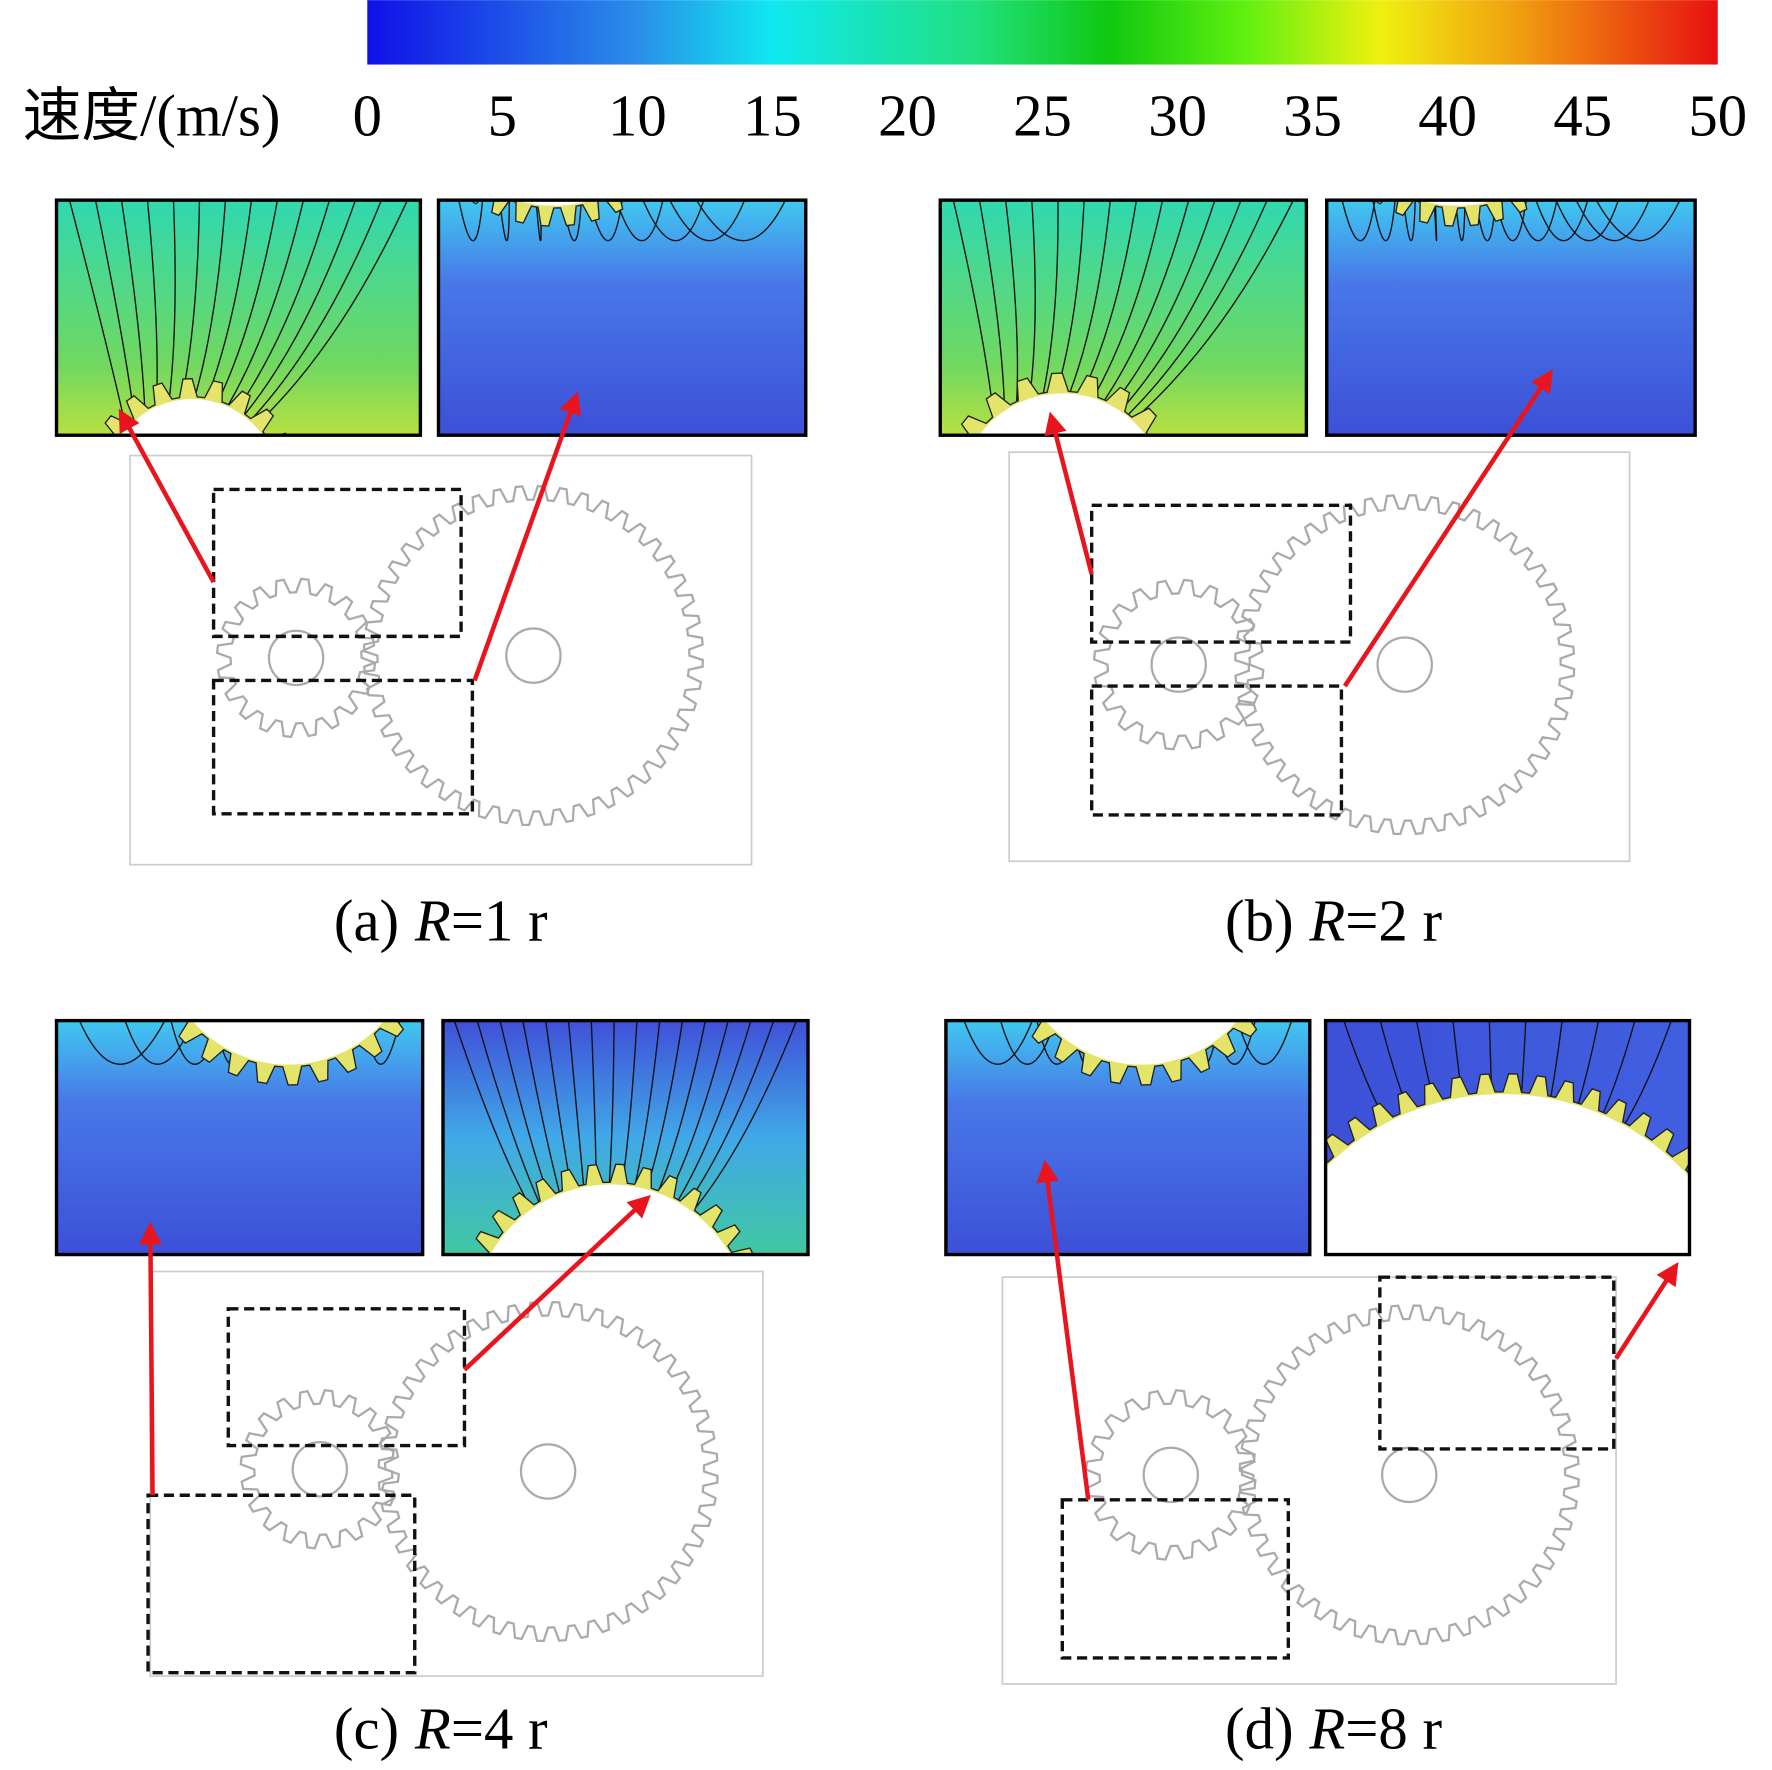 This screenshot has width=1772, height=1770. I want to click on panel-caption: (d) R=8 r, so click(1333, 1728).